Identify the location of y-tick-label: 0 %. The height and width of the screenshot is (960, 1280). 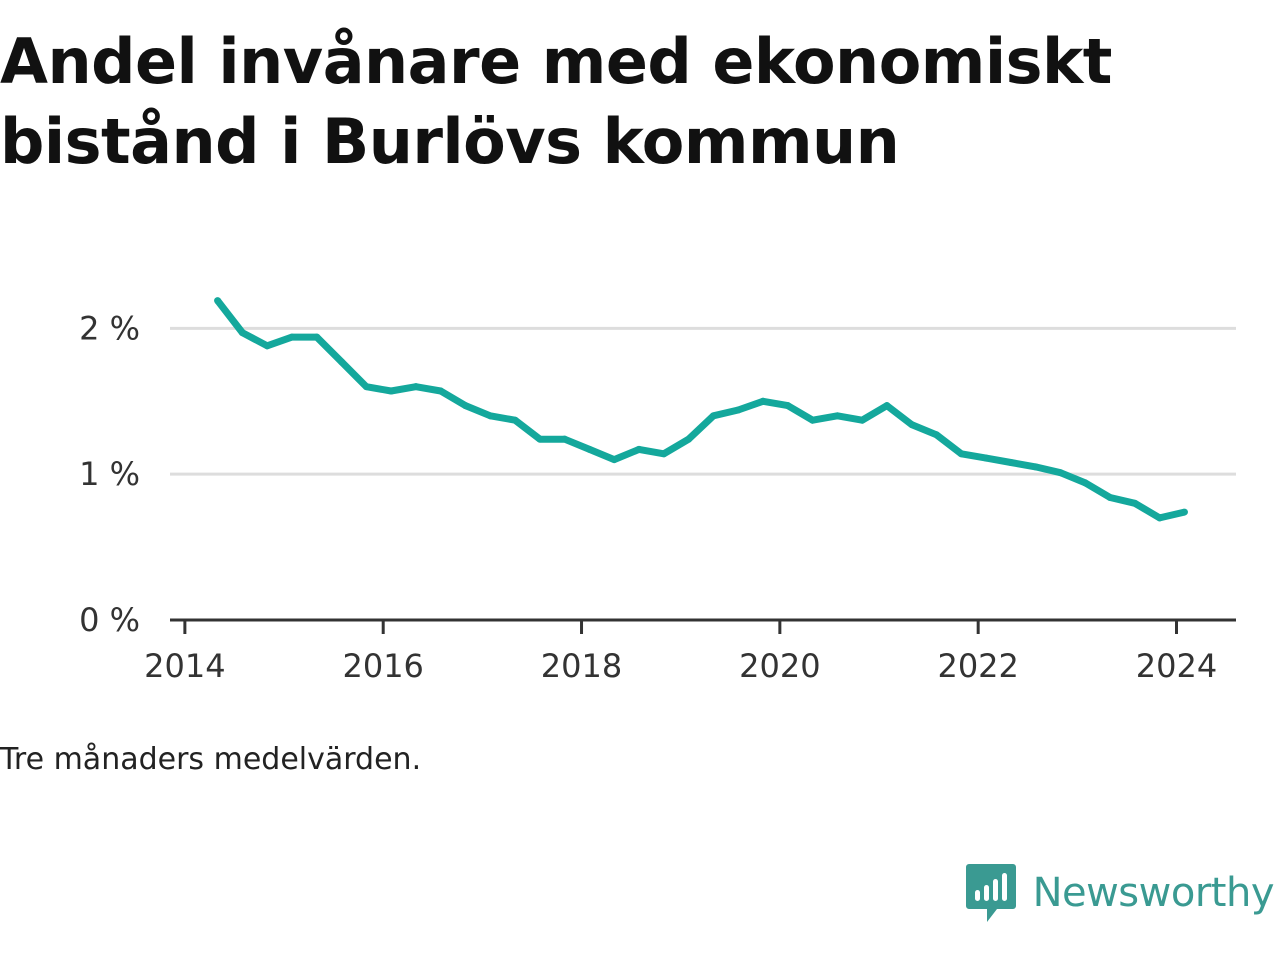
(109, 620).